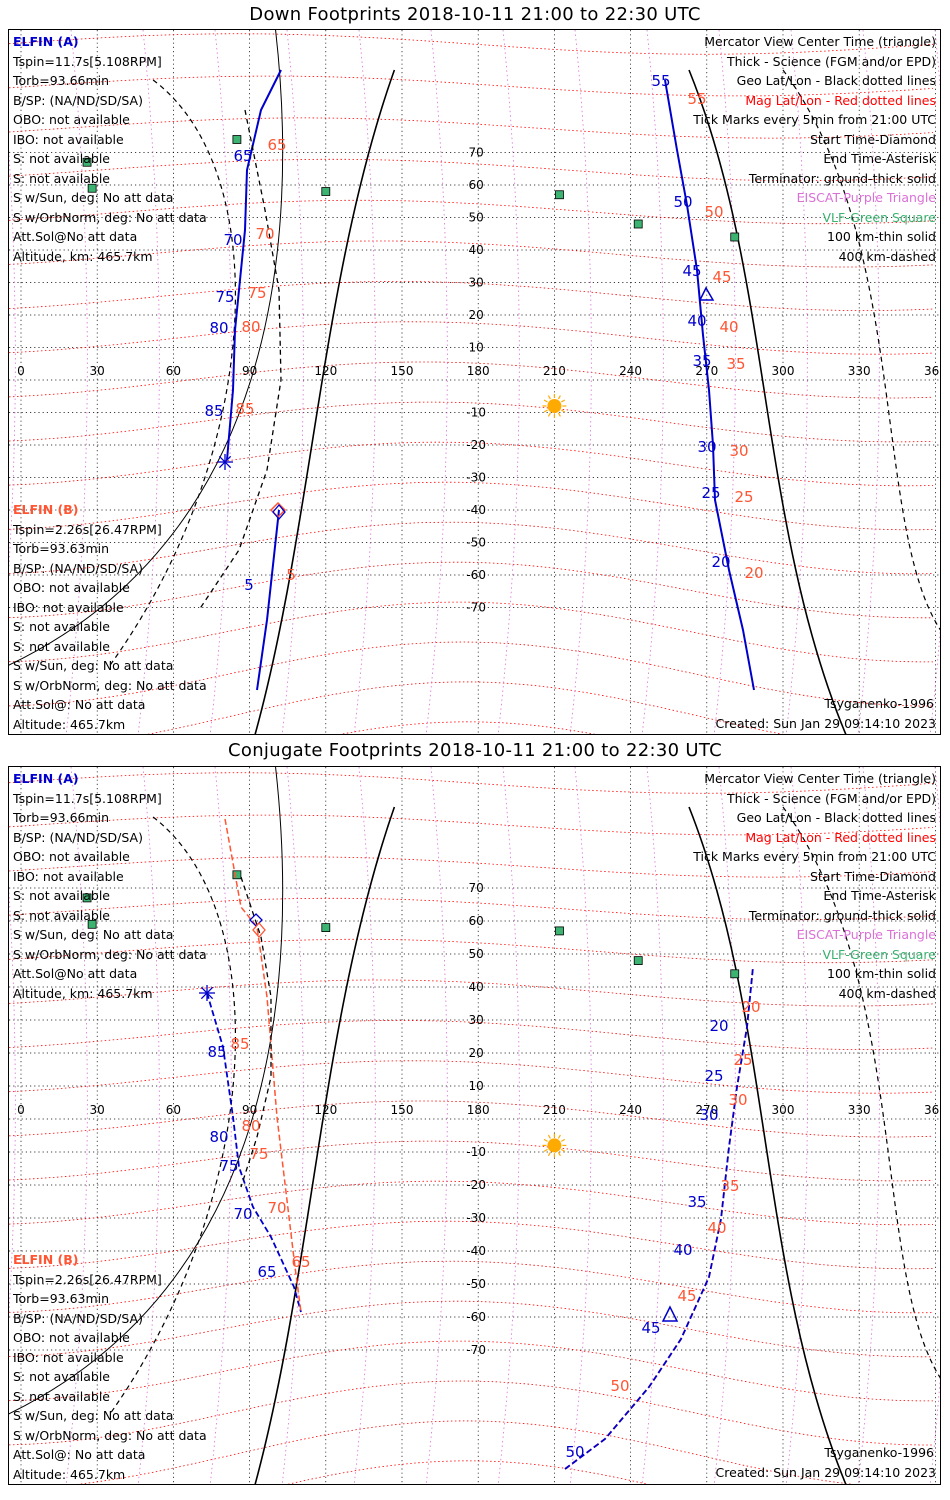  What do you see at coordinates (110, 935) in the screenshot?
I see `elfin-a-line: S w/Sun, deg: No att data` at bounding box center [110, 935].